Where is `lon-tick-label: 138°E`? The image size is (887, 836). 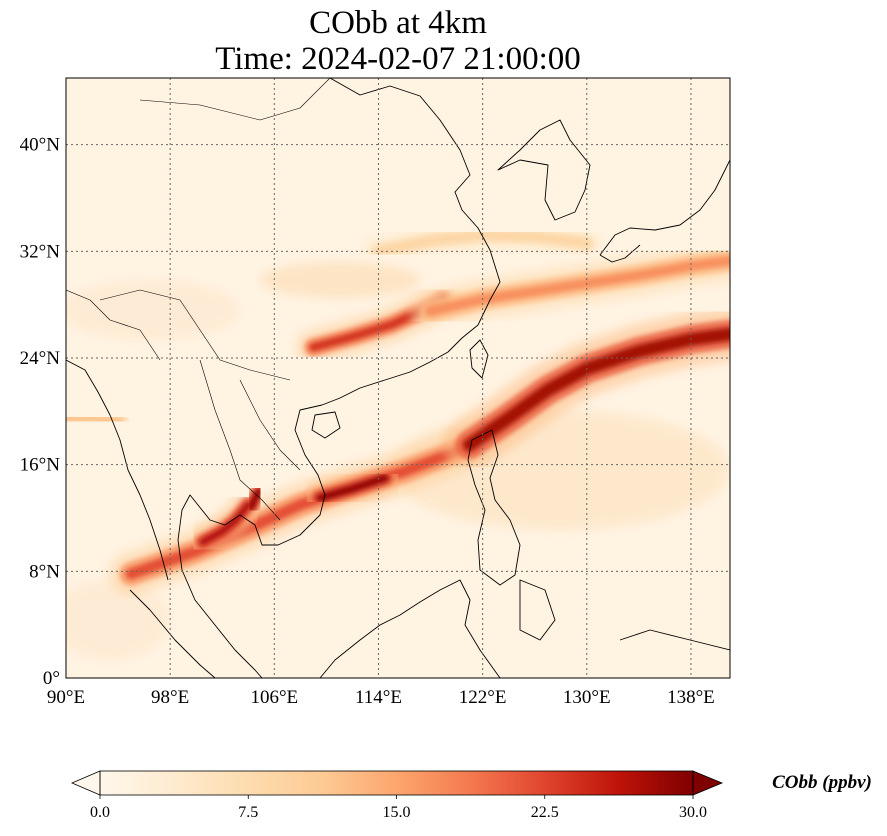 lon-tick-label: 138°E is located at coordinates (691, 697).